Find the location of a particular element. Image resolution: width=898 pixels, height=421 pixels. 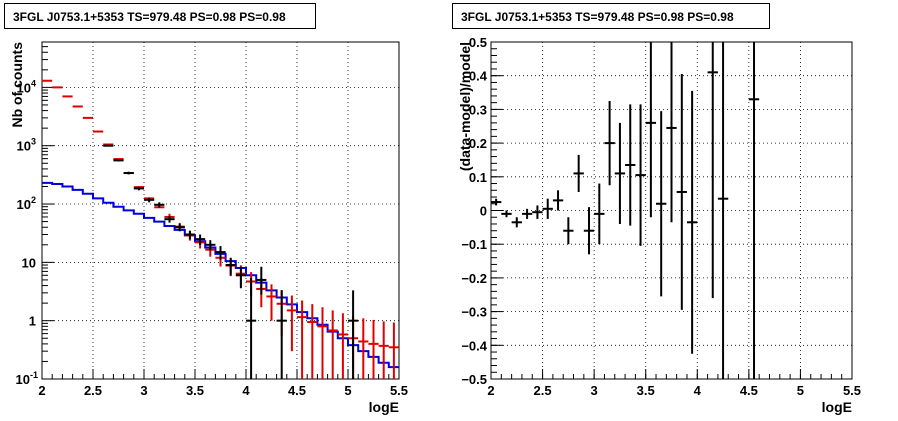

right-x-tick-label: 3.5 is located at coordinates (646, 390).